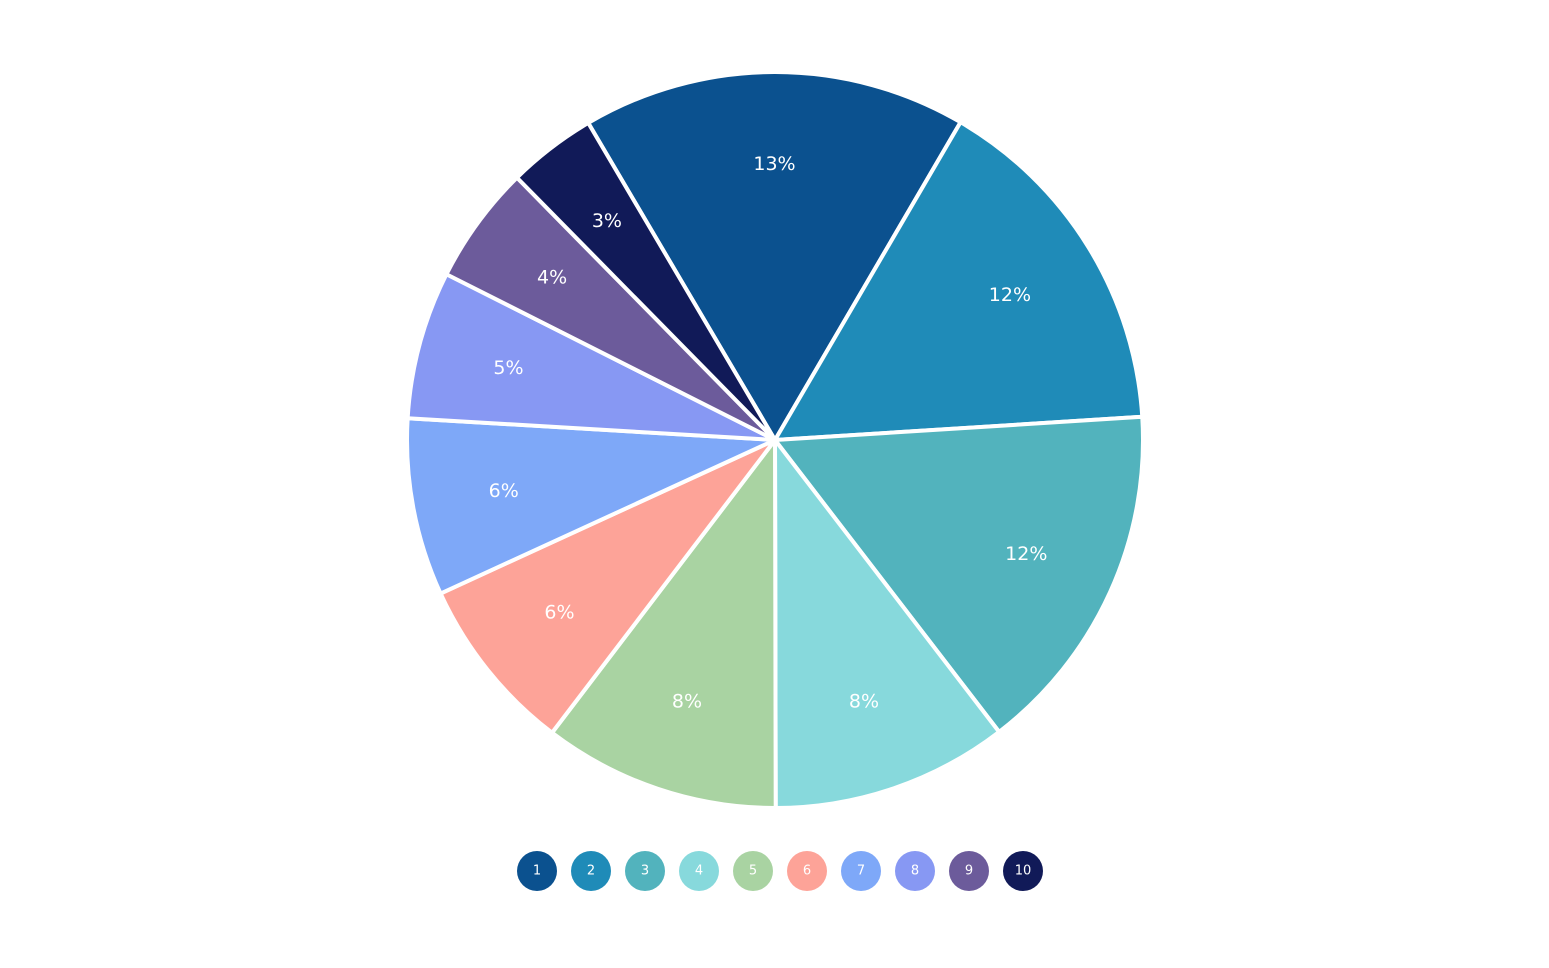 This screenshot has width=1549, height=968. I want to click on slice-label-9: 4%, so click(552, 277).